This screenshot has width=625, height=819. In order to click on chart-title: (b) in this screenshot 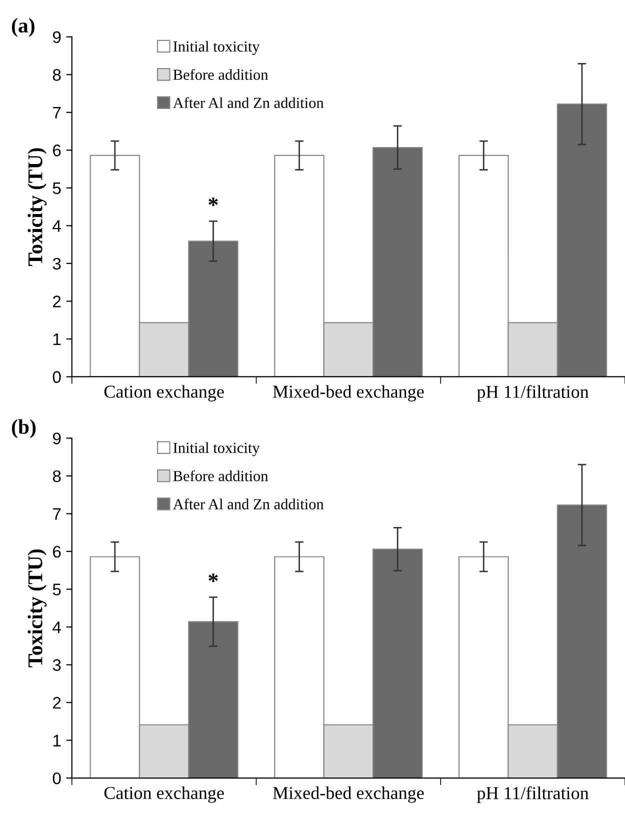, I will do `click(24, 428)`.